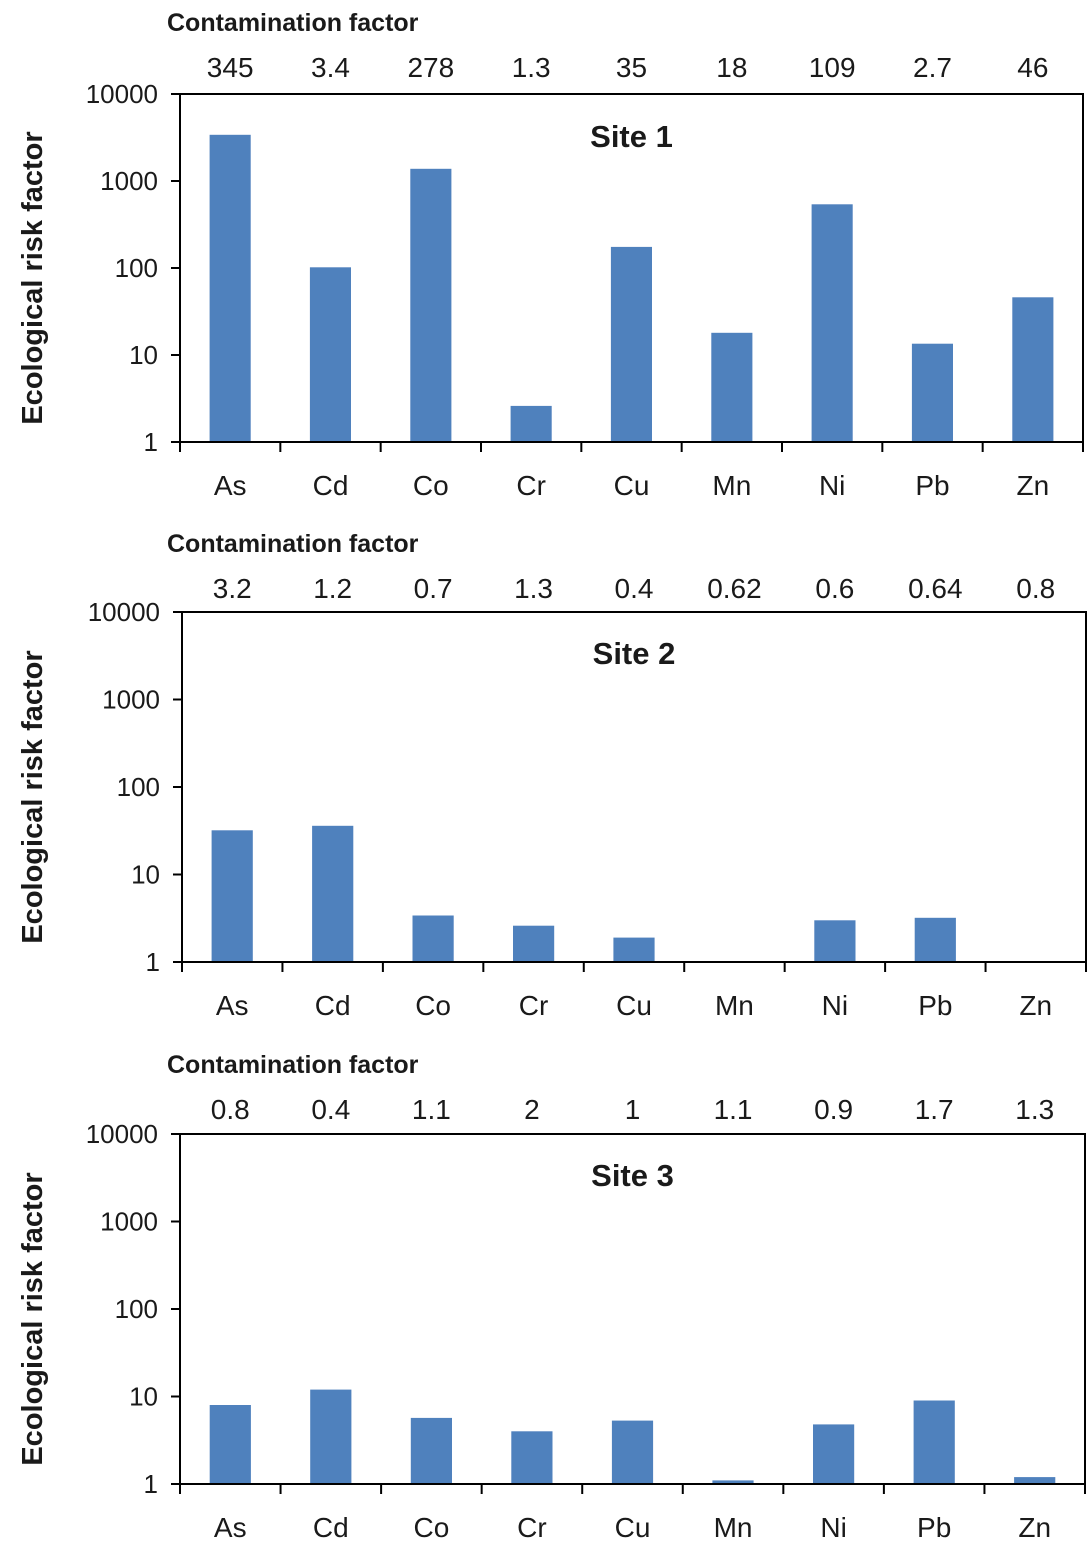 The height and width of the screenshot is (1542, 1092). What do you see at coordinates (934, 1109) in the screenshot?
I see `contamination-factor-value: 1.7` at bounding box center [934, 1109].